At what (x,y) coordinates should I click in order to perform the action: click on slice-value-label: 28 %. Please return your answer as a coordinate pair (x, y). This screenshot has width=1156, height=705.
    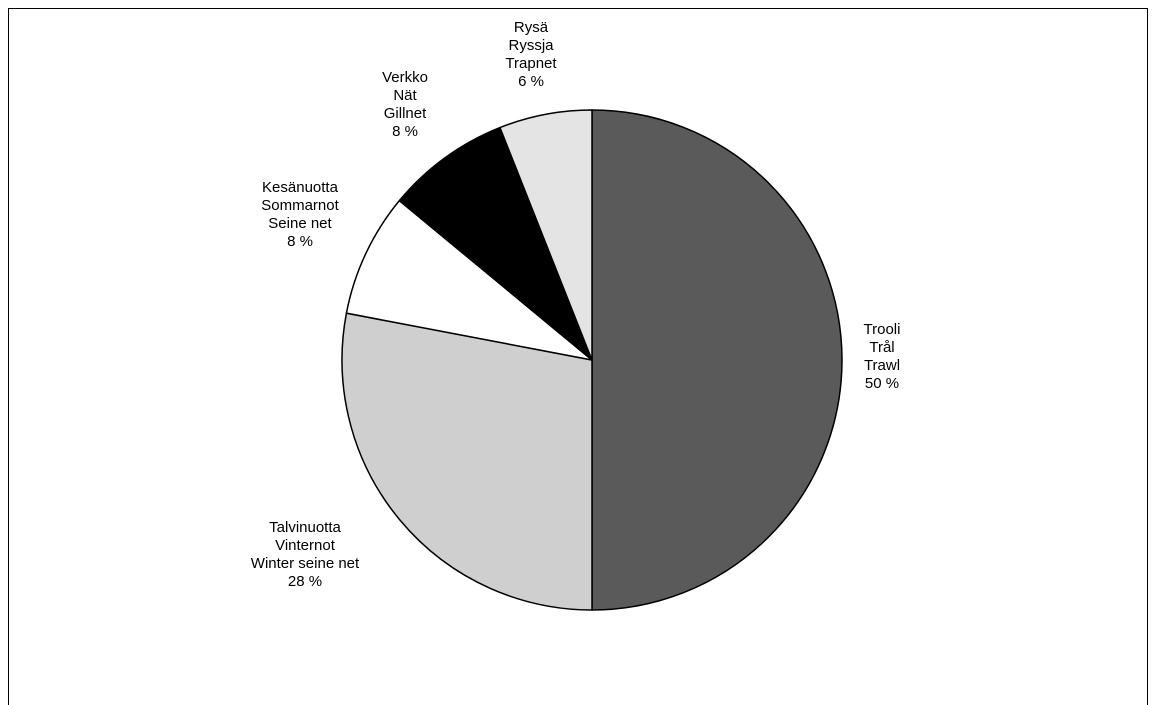
    Looking at the image, I should click on (305, 581).